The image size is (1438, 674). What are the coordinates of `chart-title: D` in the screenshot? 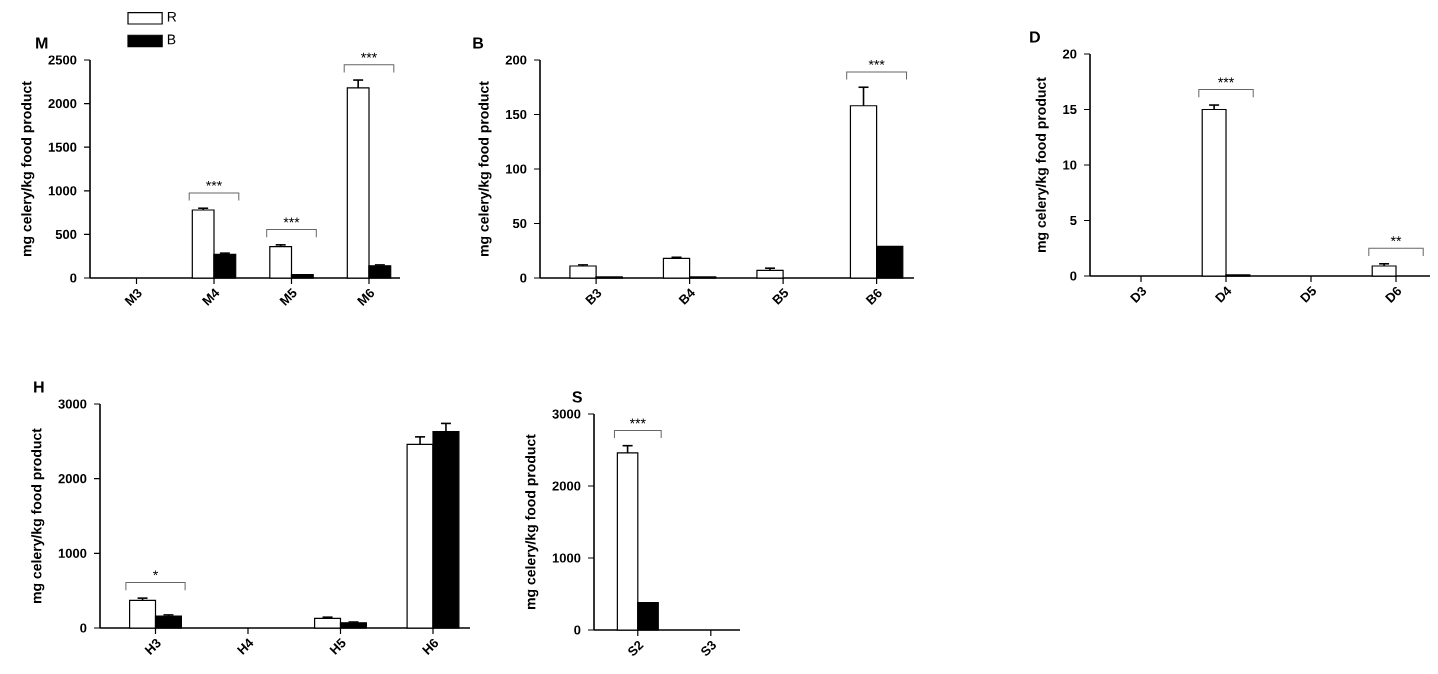 It's located at (1035, 37).